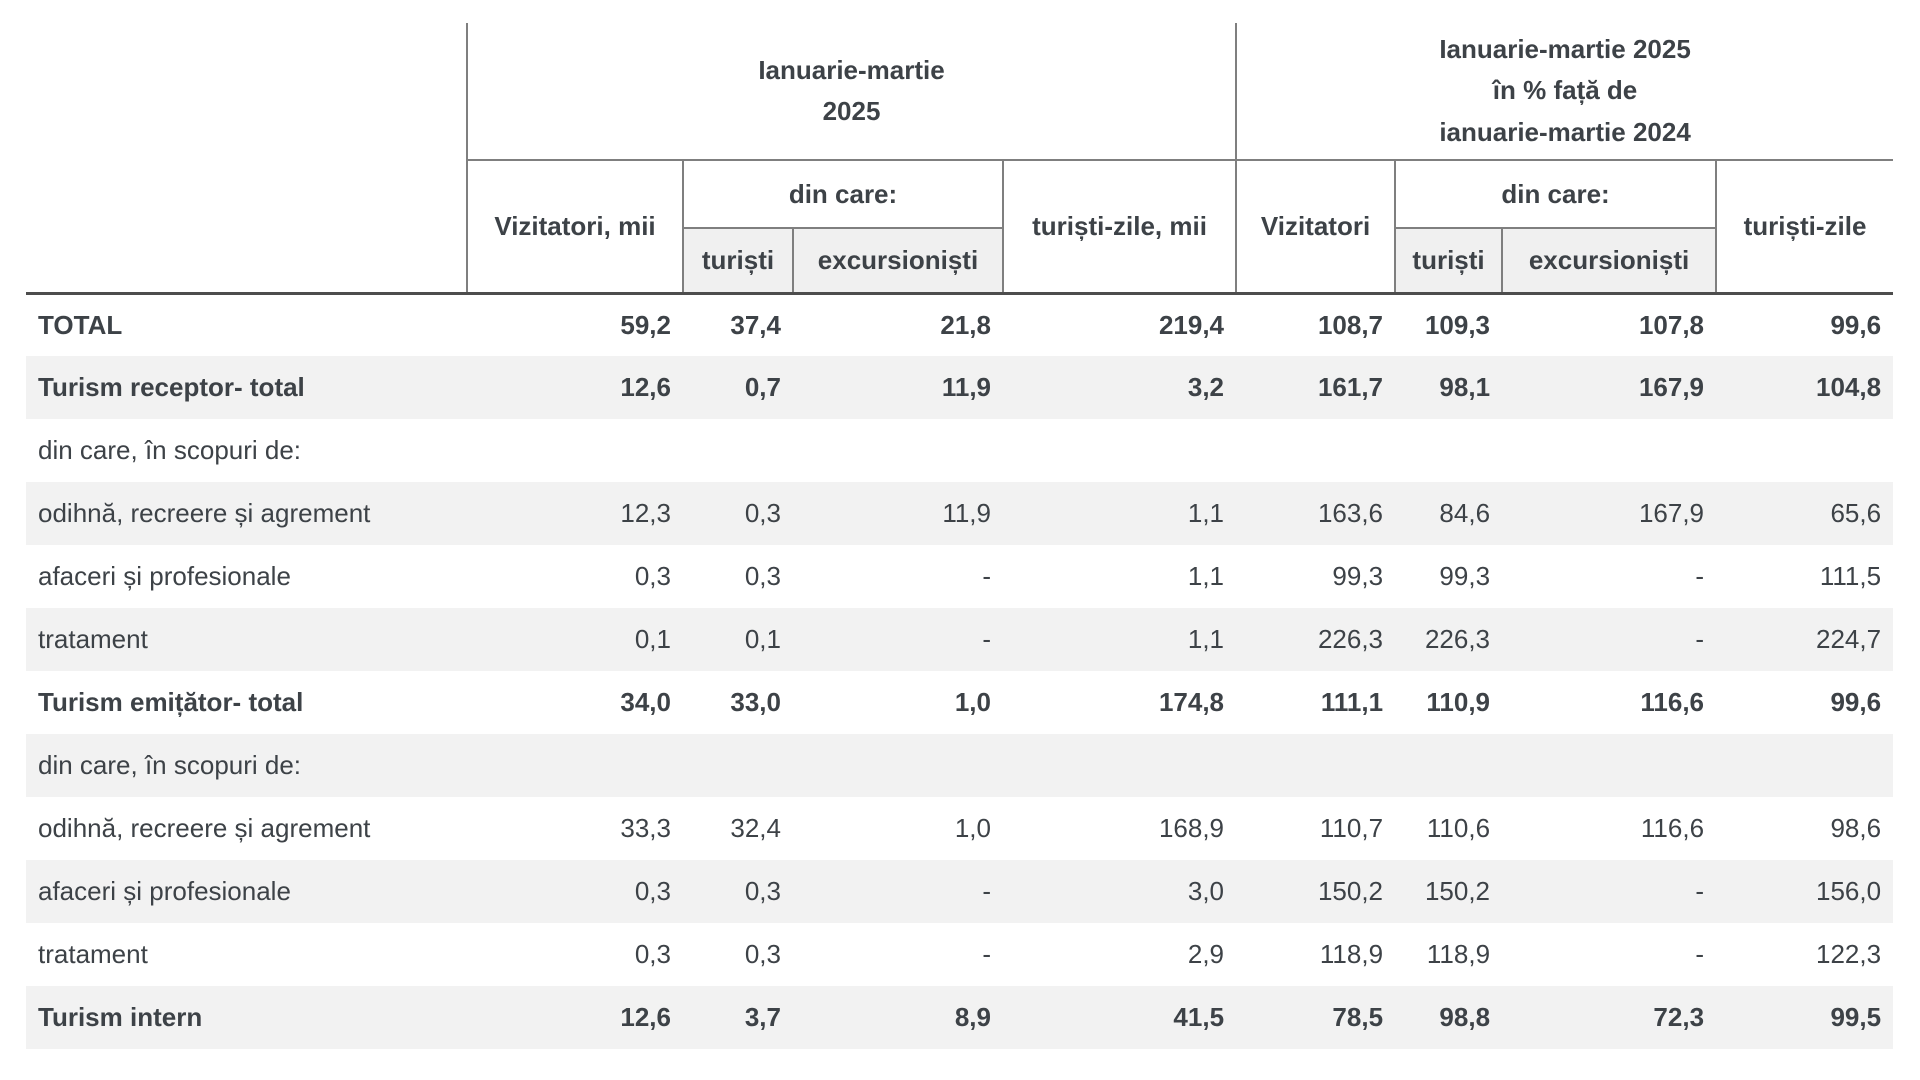 The height and width of the screenshot is (1080, 1920). I want to click on column-header-din-care-right: din care:, so click(1556, 194).